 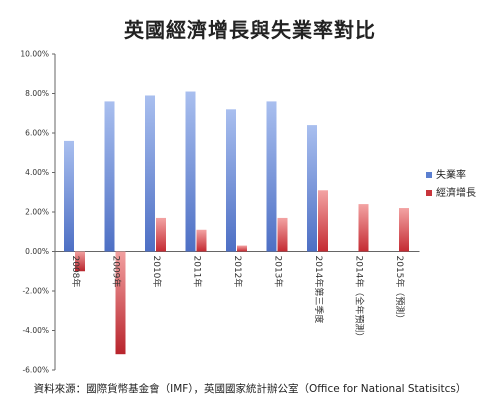 I want to click on legend-label: 經濟增長, so click(x=456, y=192).